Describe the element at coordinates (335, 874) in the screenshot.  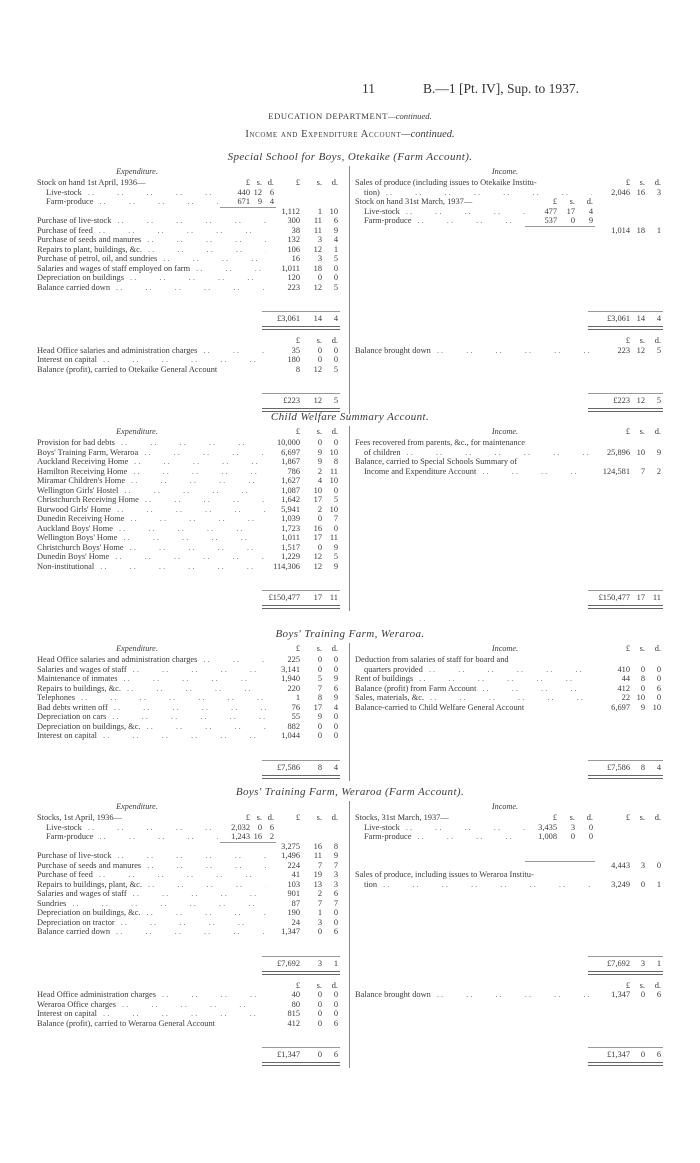
I see `main-amount-pence: 3` at that location.